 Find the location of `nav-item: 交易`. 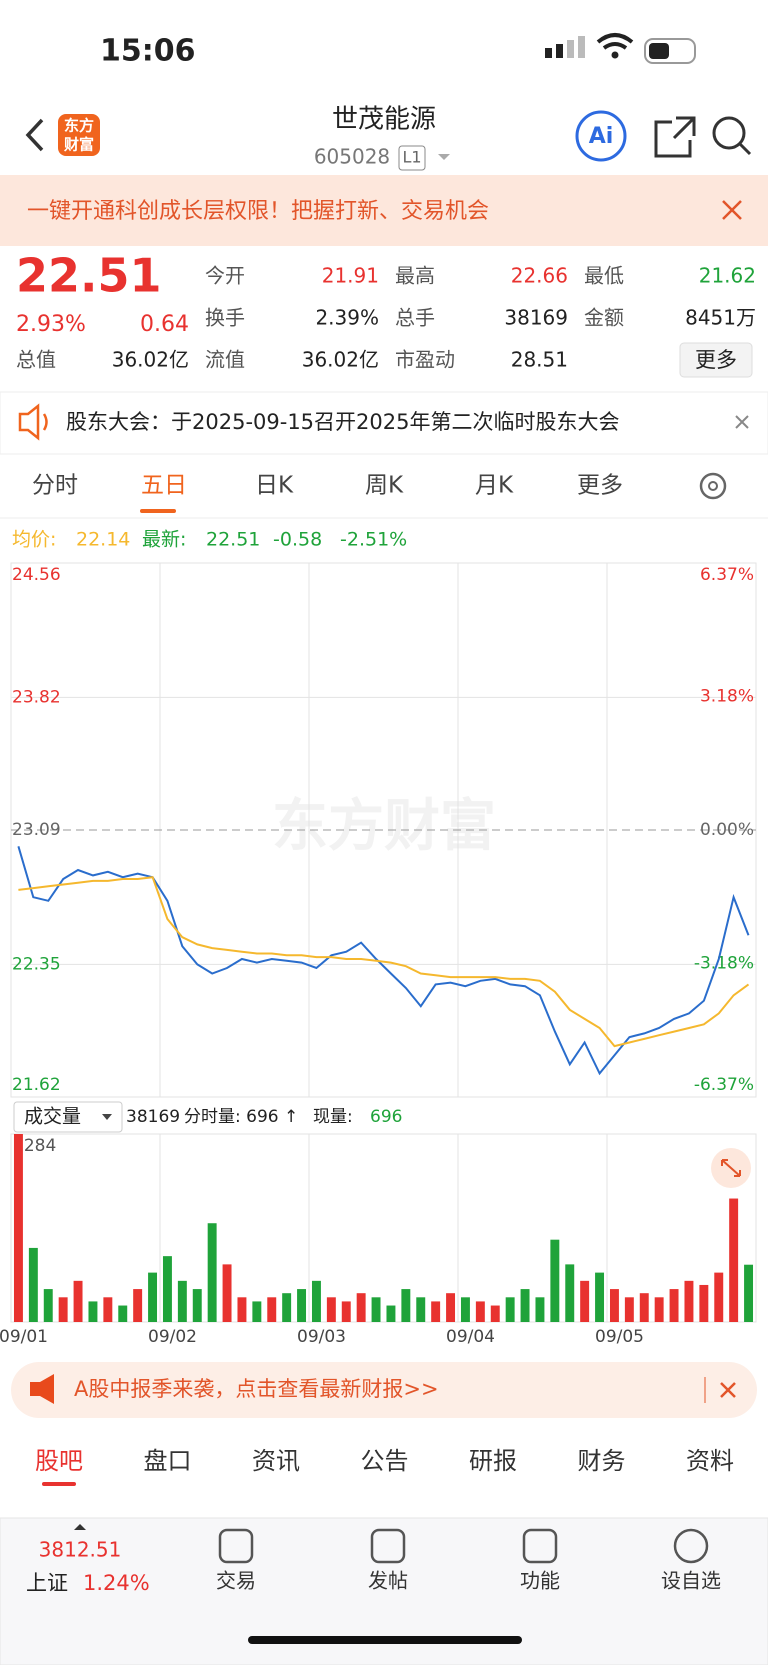

nav-item: 交易 is located at coordinates (236, 1581).